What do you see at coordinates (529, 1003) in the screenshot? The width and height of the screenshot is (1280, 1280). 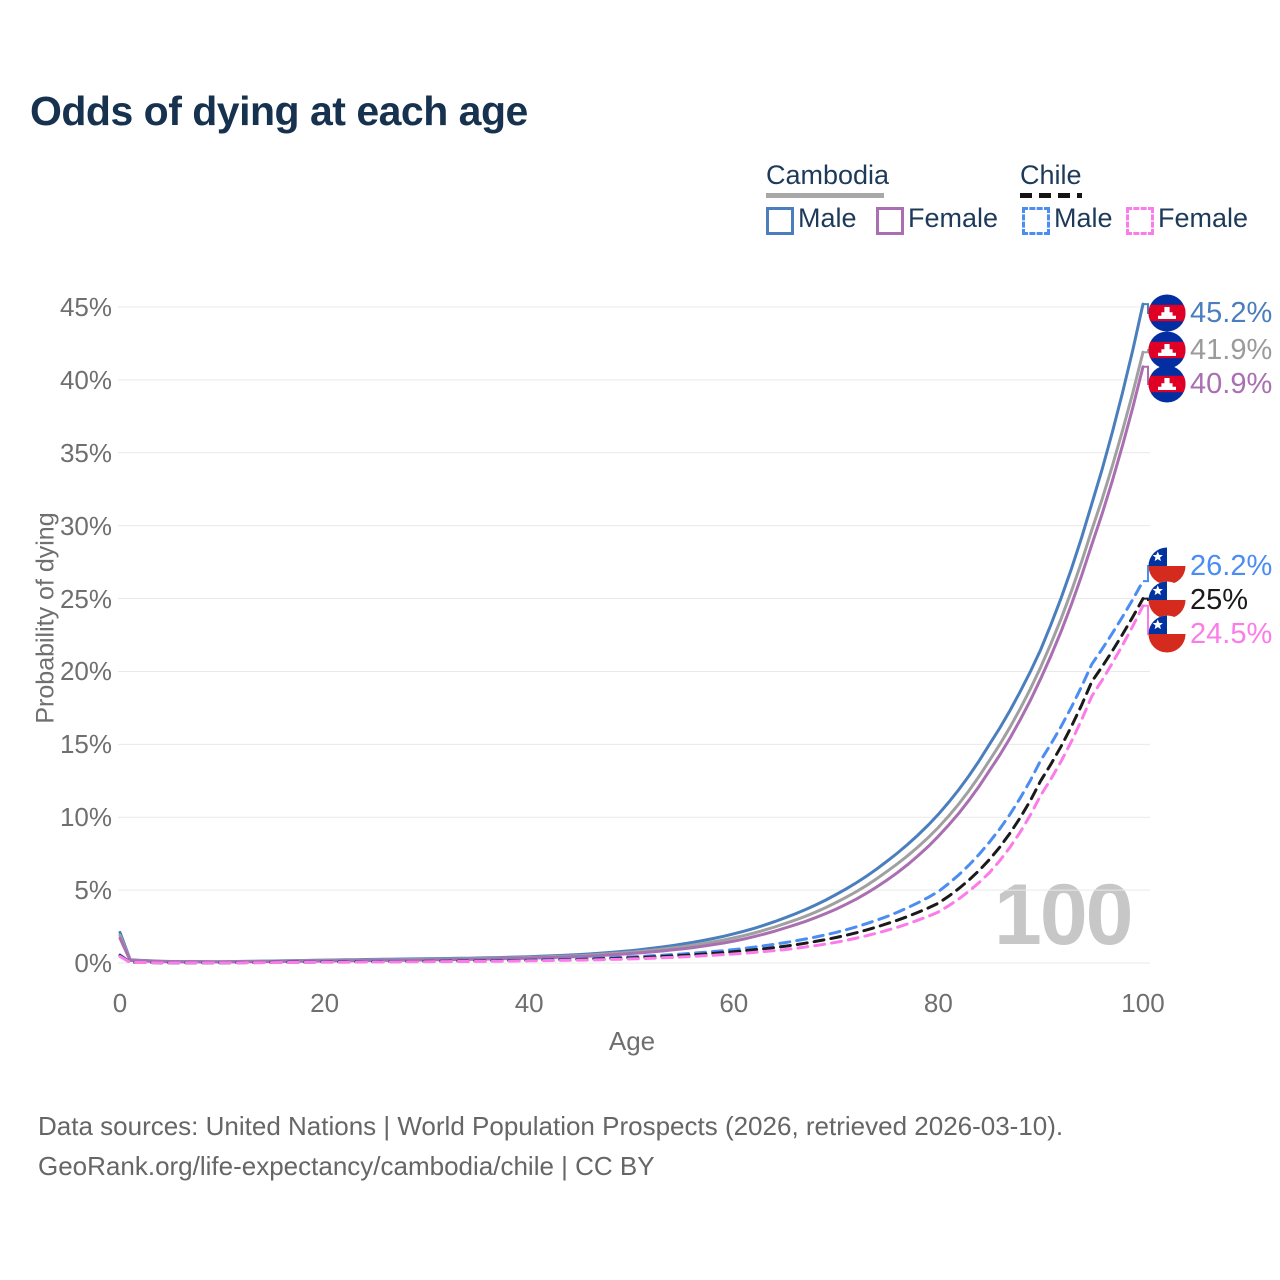 I see `x-tick-label: 40` at bounding box center [529, 1003].